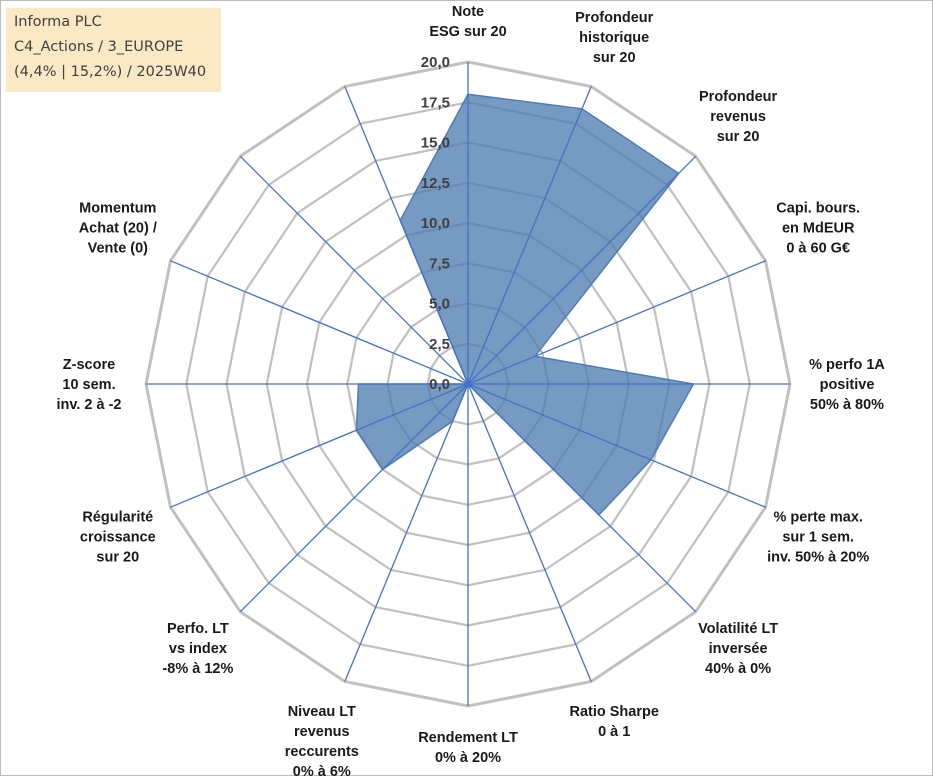 The height and width of the screenshot is (776, 933). What do you see at coordinates (439, 263) in the screenshot?
I see `tick-label: 7,5` at bounding box center [439, 263].